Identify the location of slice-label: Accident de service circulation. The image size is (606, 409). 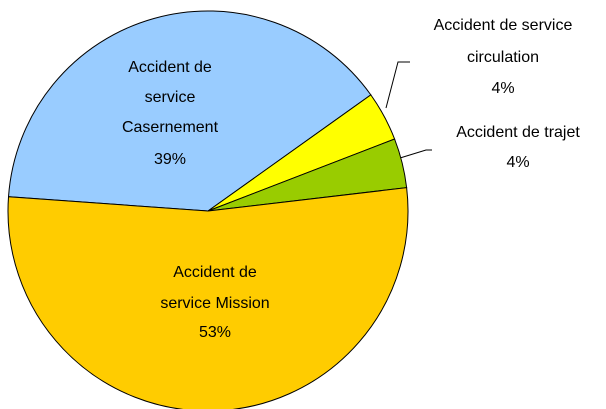
(503, 41).